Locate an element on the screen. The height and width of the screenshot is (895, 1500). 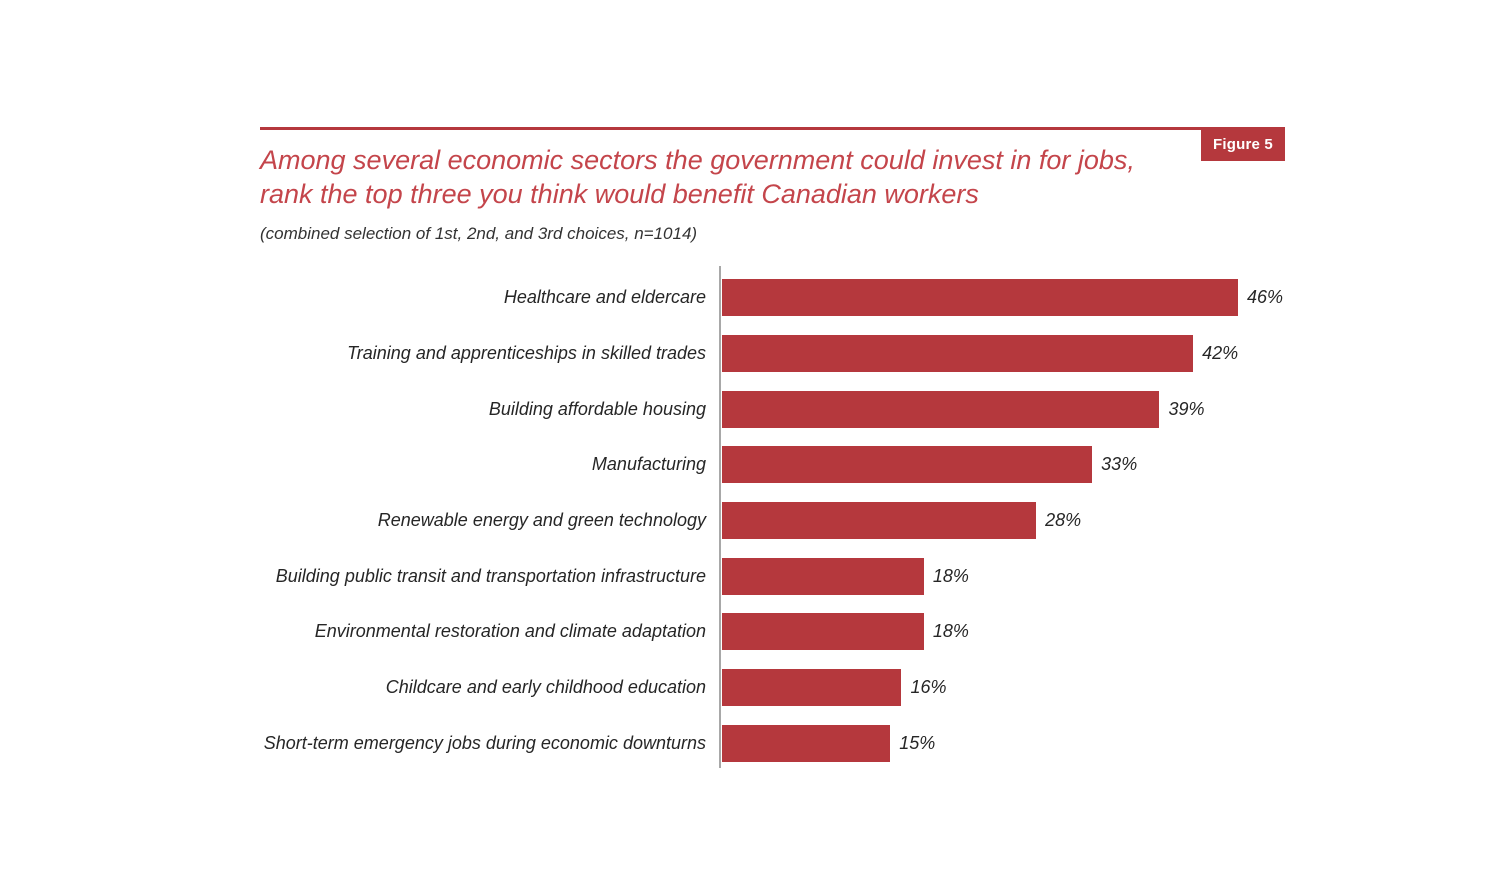
bar-track: 16% is located at coordinates (1003, 688).